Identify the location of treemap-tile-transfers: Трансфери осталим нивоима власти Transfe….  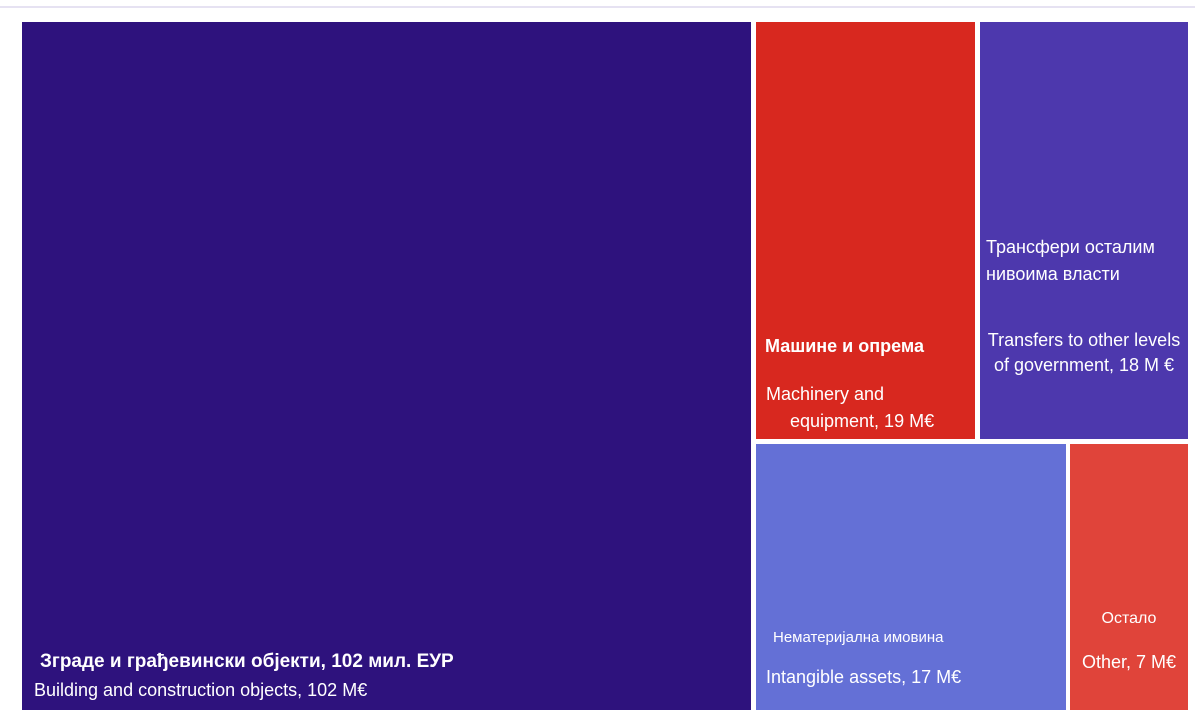
(1084, 230).